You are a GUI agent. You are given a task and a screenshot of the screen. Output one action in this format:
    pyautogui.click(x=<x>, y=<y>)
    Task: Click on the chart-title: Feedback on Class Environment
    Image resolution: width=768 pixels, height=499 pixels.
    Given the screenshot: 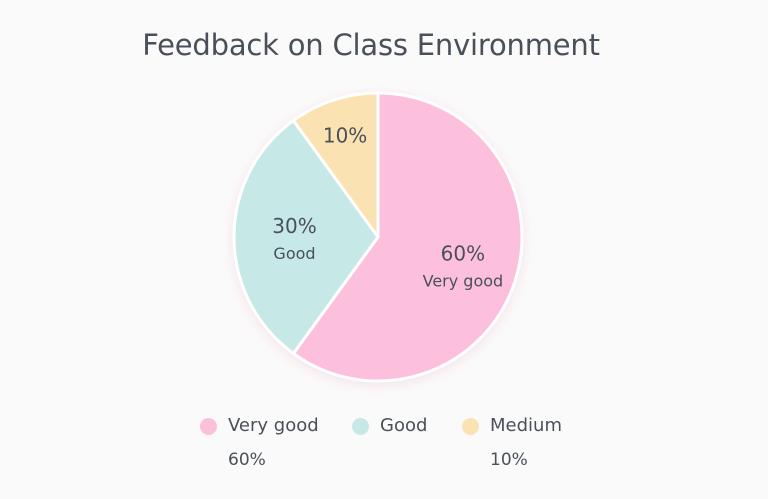 What is the action you would take?
    pyautogui.click(x=371, y=45)
    